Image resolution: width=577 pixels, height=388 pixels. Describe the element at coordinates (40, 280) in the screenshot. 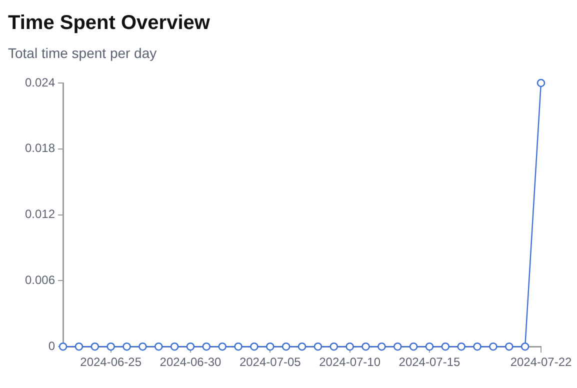

I see `y-tick-label: 0.006` at that location.